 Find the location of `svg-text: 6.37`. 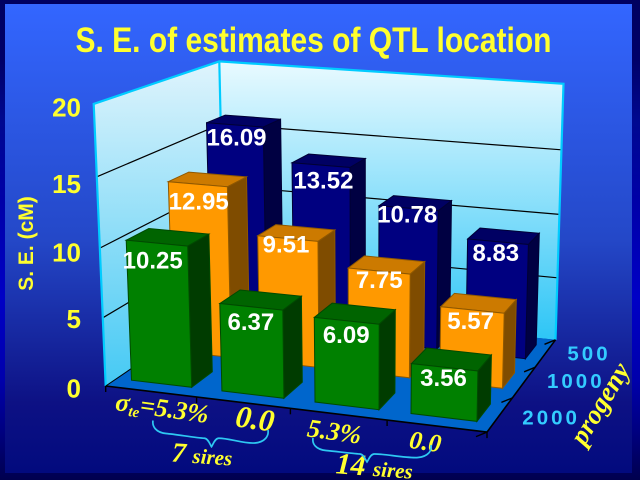

svg-text: 6.37 is located at coordinates (251, 322).